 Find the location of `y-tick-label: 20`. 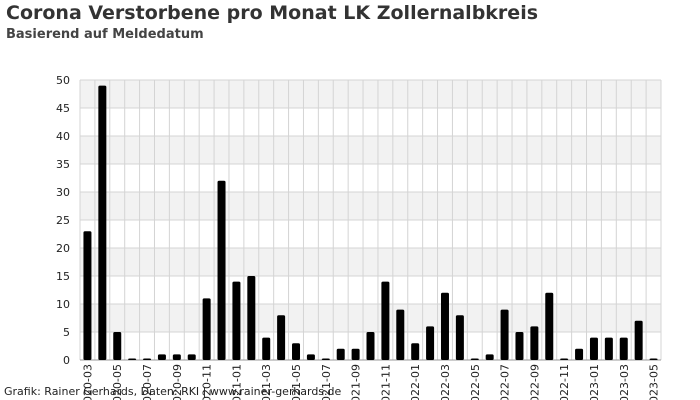

y-tick-label: 20 is located at coordinates (63, 248).